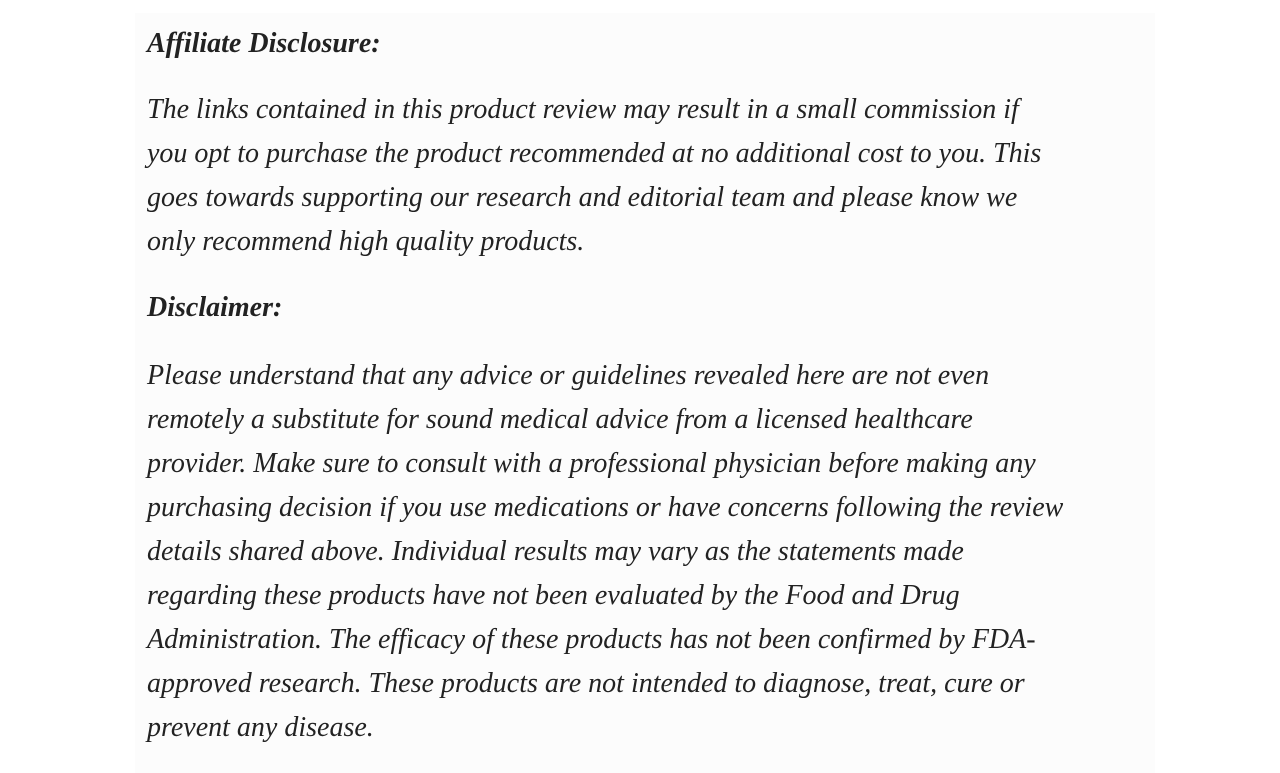 The height and width of the screenshot is (773, 1280). I want to click on disclaimer-heading: Disclaimer:, so click(215, 307).